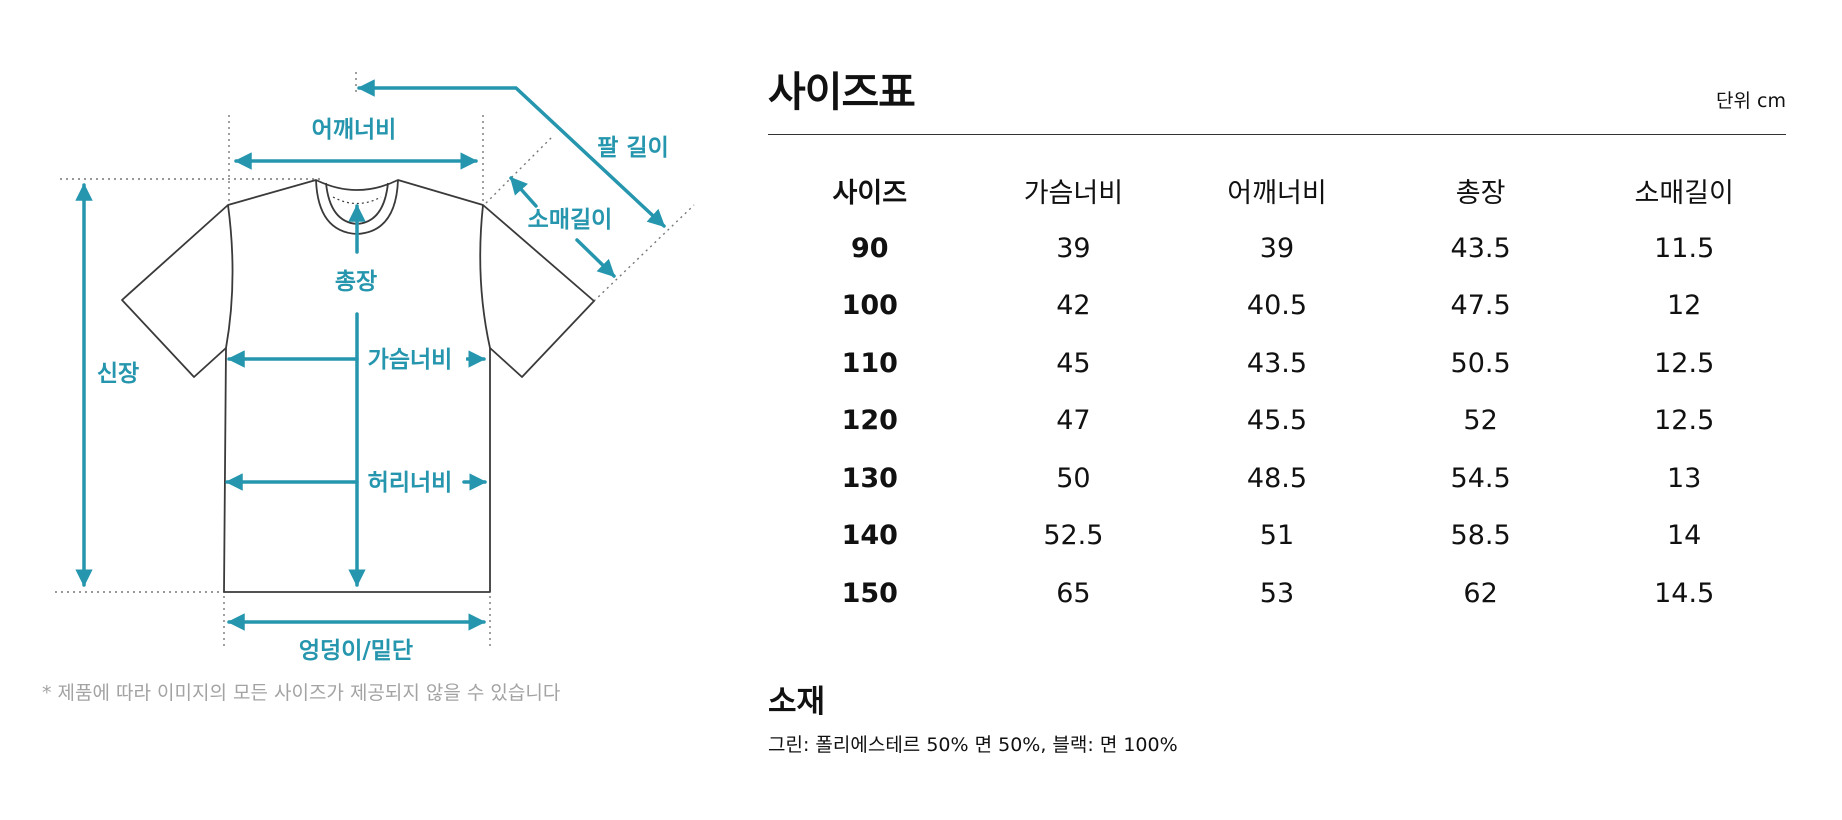 The width and height of the screenshot is (1842, 820). I want to click on shoulder-width-cell: 48.5, so click(1277, 478).